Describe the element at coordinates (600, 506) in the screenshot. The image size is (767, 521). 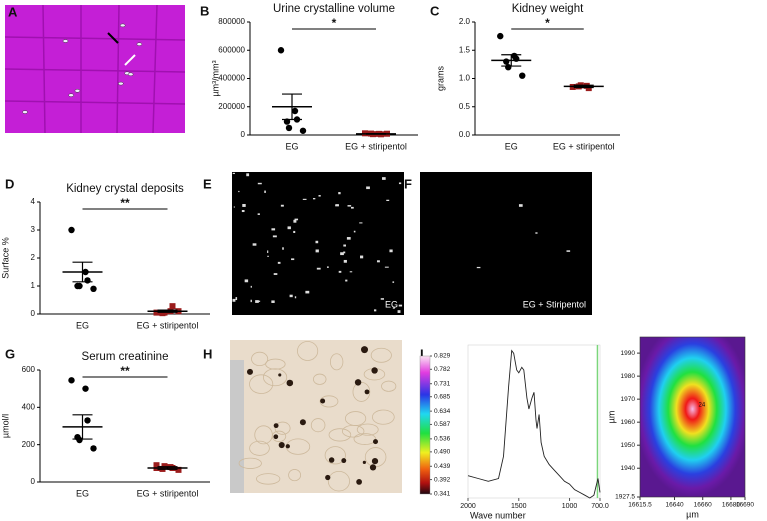
I see `x-tick-label: 700.0` at that location.